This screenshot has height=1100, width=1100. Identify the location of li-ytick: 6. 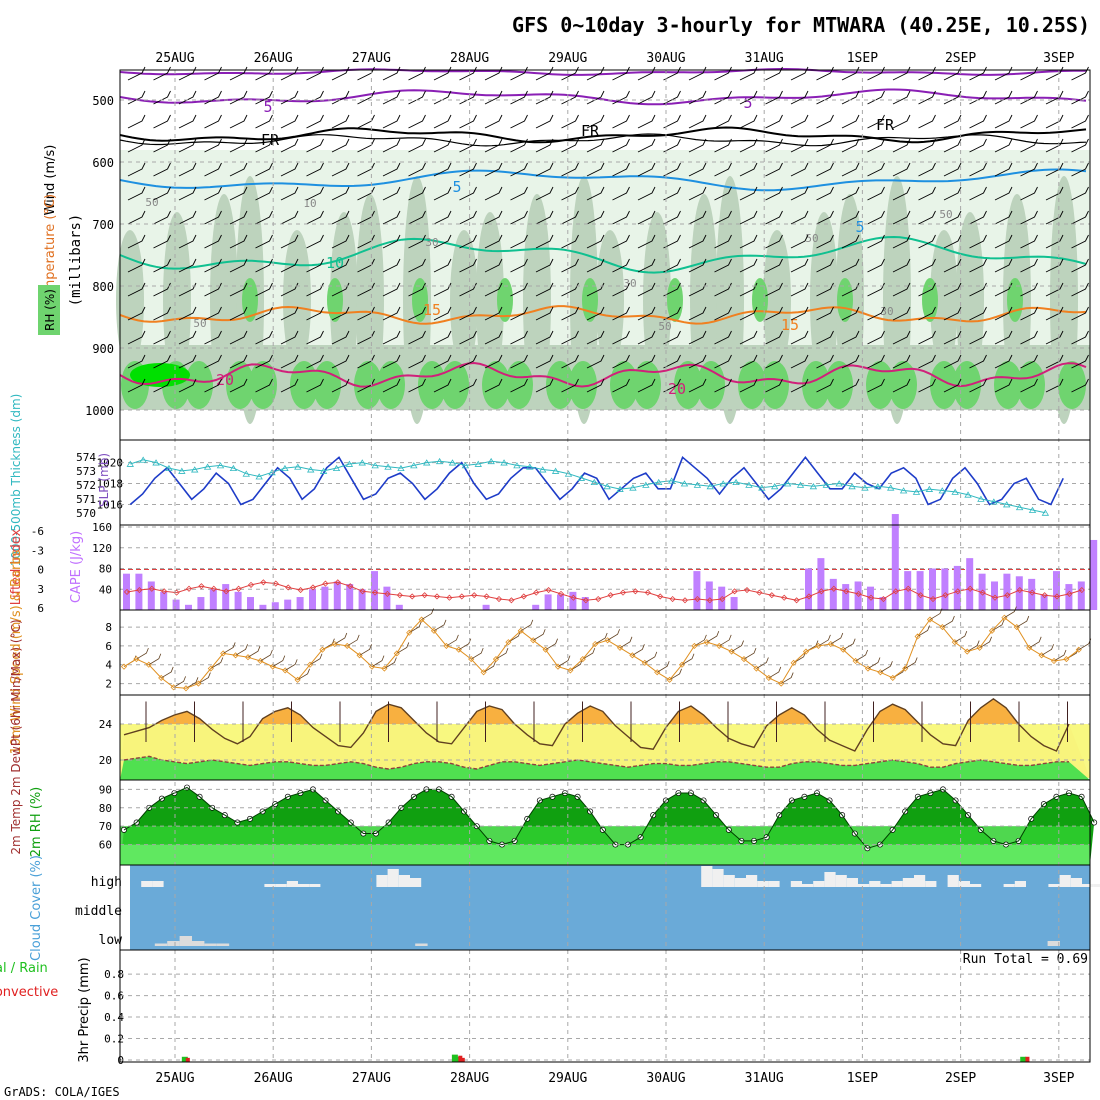
(40, 608).